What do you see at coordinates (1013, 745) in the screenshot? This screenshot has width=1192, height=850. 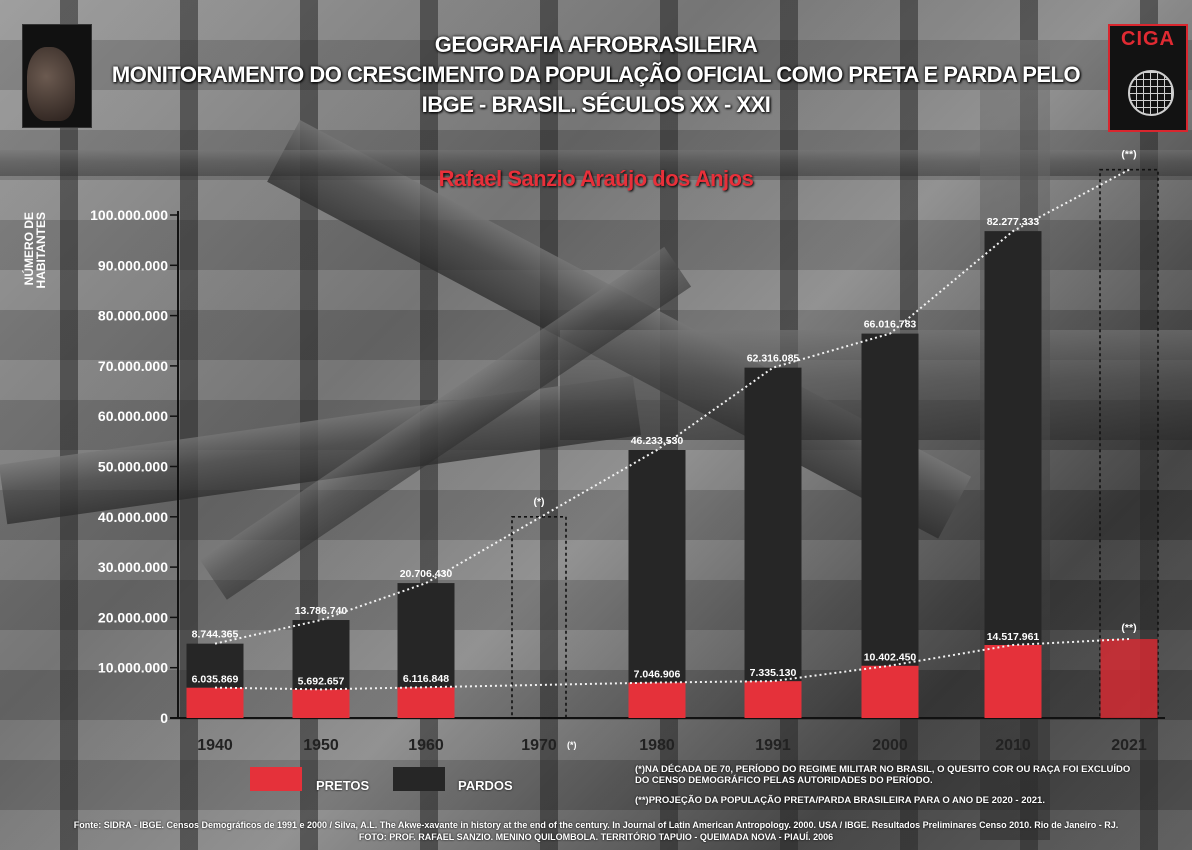 I see `x-tick-label-2010: 2010` at bounding box center [1013, 745].